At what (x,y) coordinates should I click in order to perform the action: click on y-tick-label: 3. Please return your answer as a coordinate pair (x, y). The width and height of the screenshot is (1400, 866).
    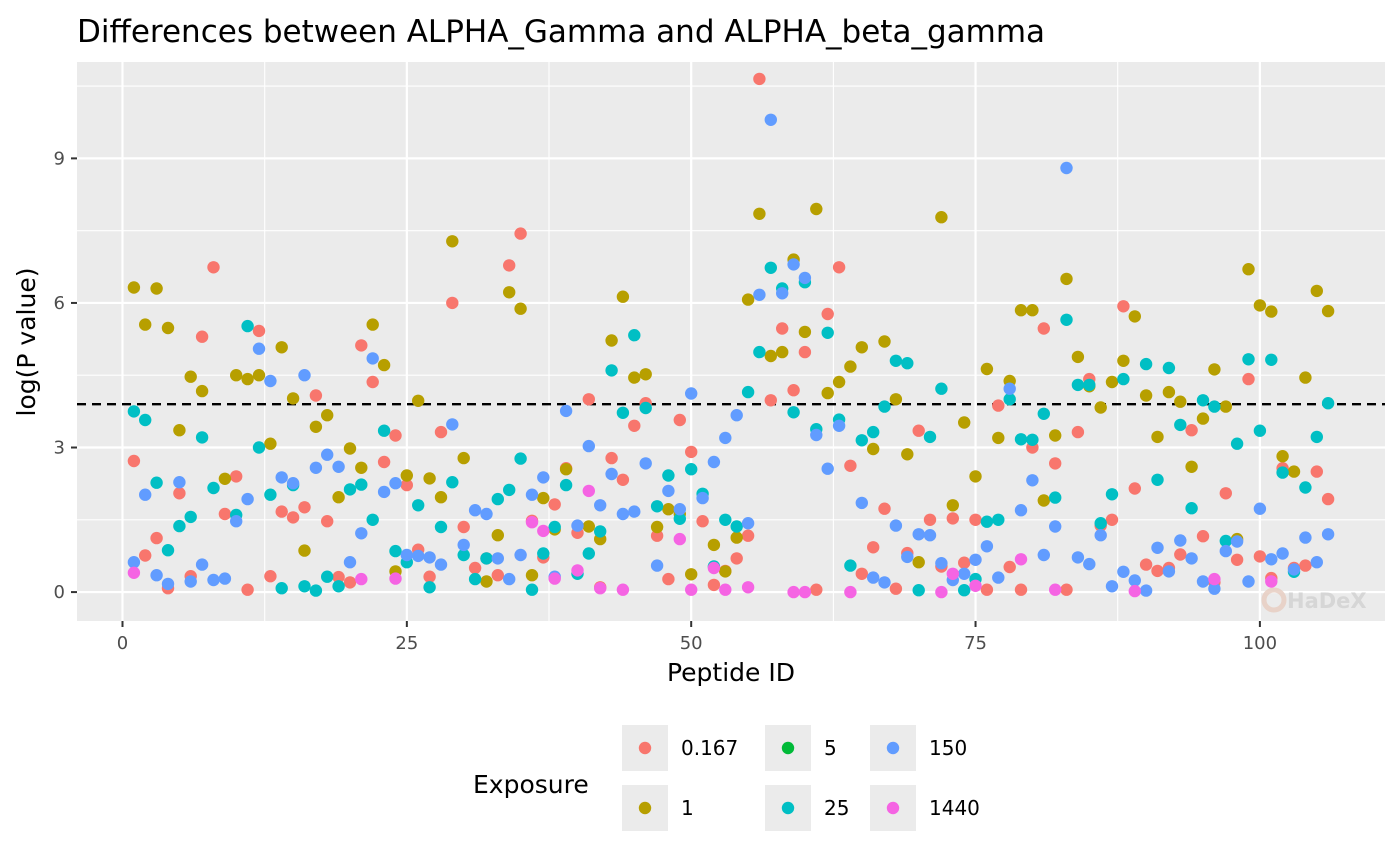
    Looking at the image, I should click on (59, 448).